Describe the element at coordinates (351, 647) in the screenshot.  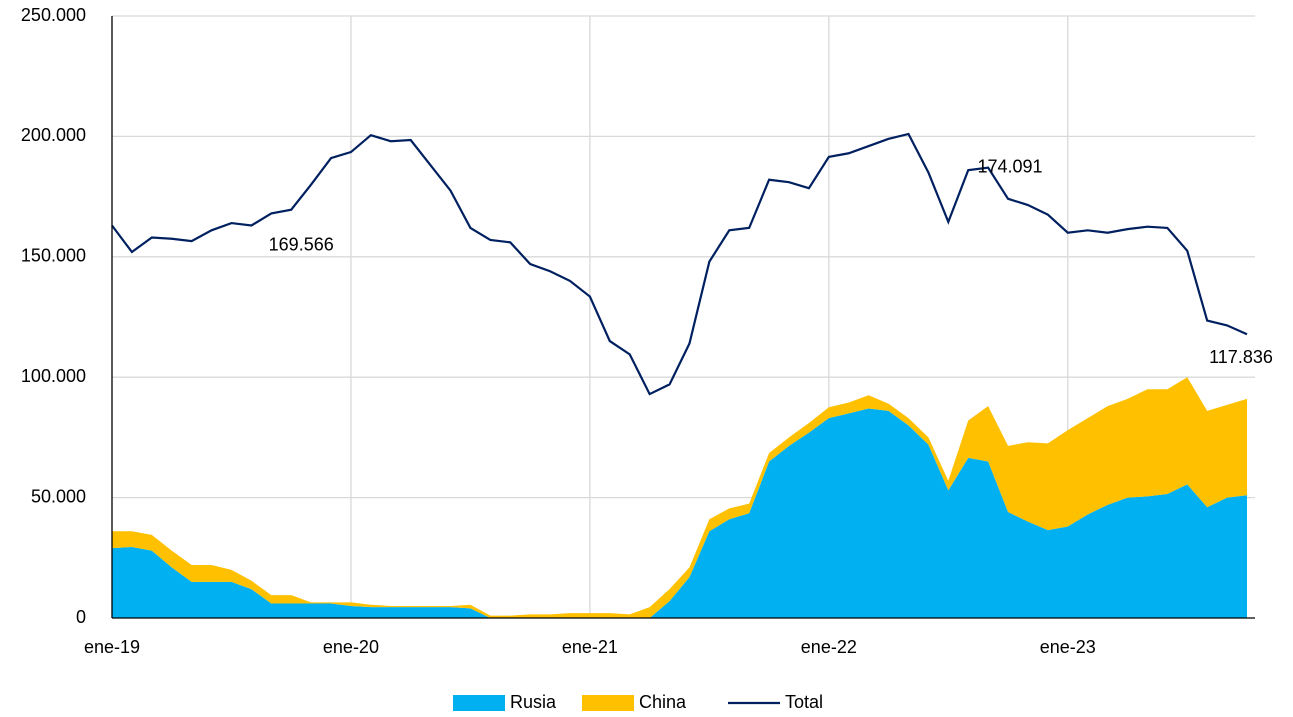
I see `x-tick-label: ene-20` at that location.